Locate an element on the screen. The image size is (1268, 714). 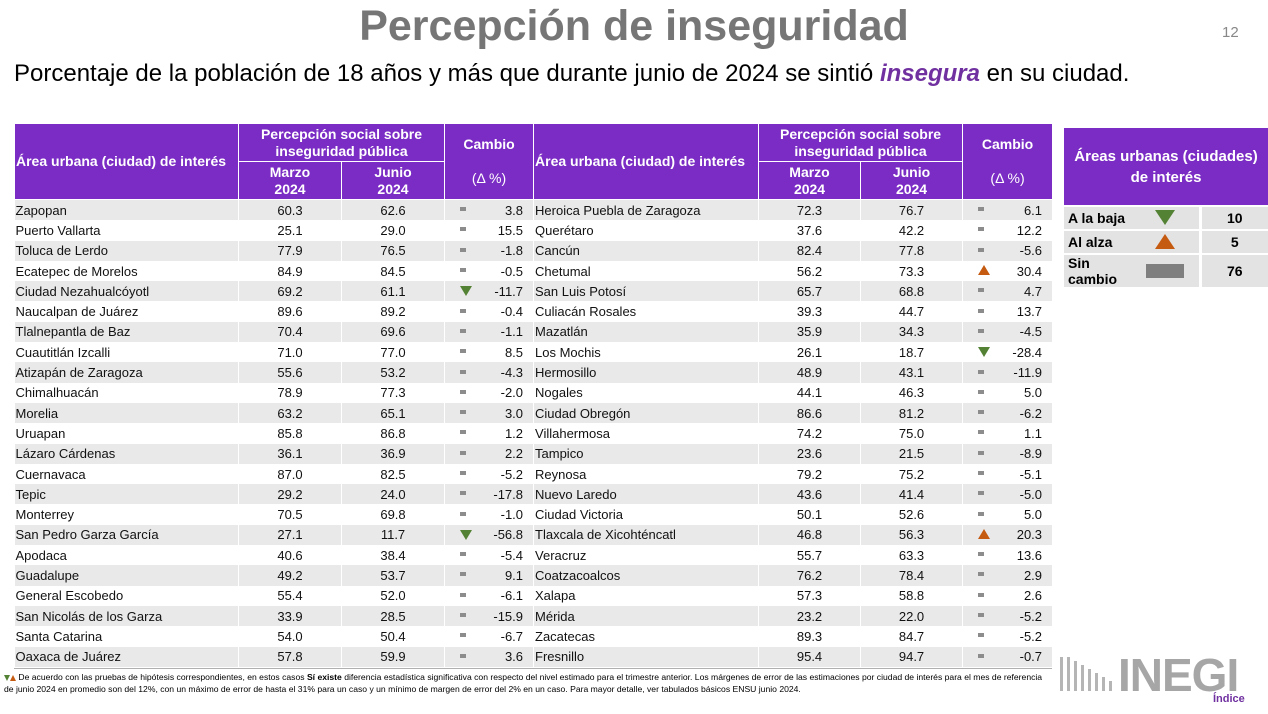
march-value: 89.6 is located at coordinates (290, 311).